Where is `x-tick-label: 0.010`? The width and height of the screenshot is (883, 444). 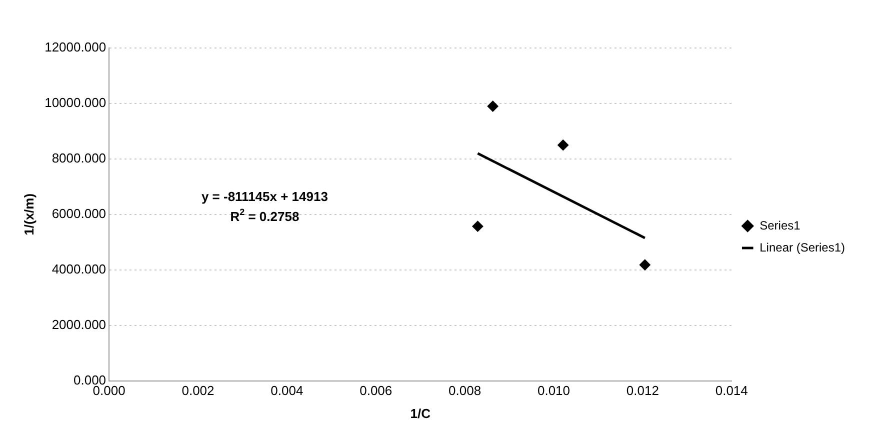
x-tick-label: 0.010 is located at coordinates (553, 390).